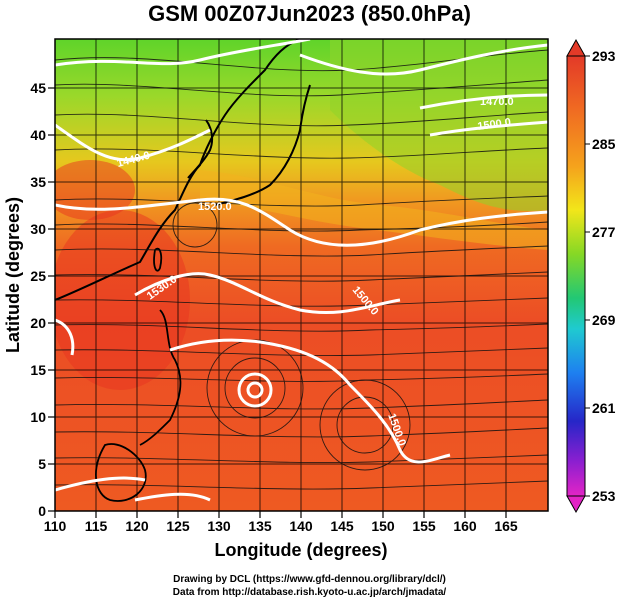 The image size is (619, 605). Describe the element at coordinates (42, 464) in the screenshot. I see `y-tick-label: 5` at that location.